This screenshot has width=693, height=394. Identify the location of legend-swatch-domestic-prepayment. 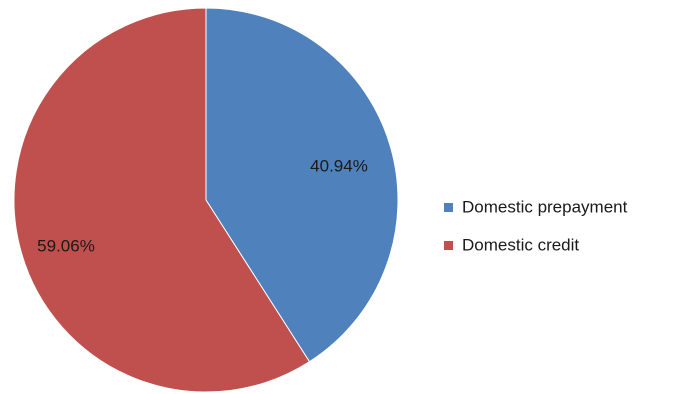
(448, 207).